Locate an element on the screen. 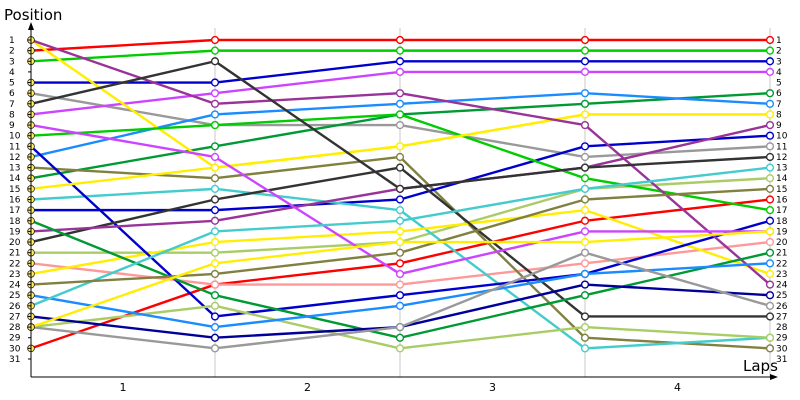 The width and height of the screenshot is (800, 400). y-tick-right-12: 12 is located at coordinates (781, 158).